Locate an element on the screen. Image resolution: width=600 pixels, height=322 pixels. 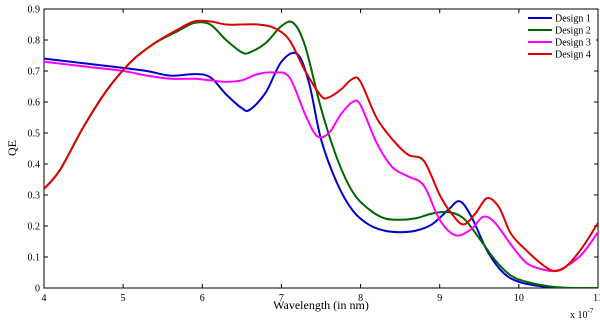
x-multiplier-exponent: -7 is located at coordinates (591, 311).